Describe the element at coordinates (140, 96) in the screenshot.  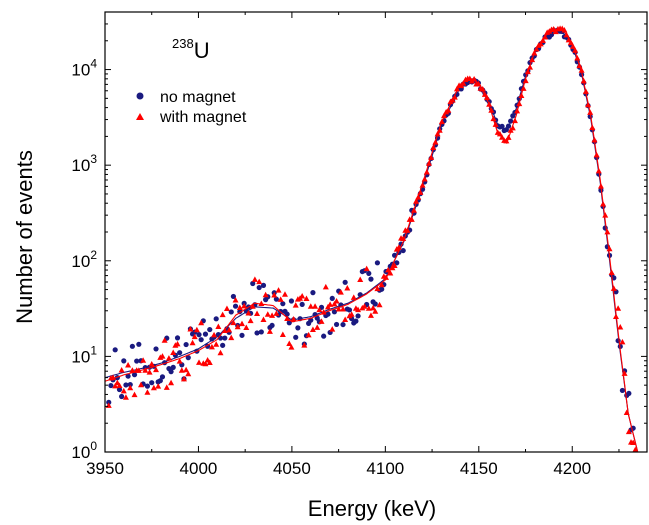
I see `legend-marker-no-magnet` at that location.